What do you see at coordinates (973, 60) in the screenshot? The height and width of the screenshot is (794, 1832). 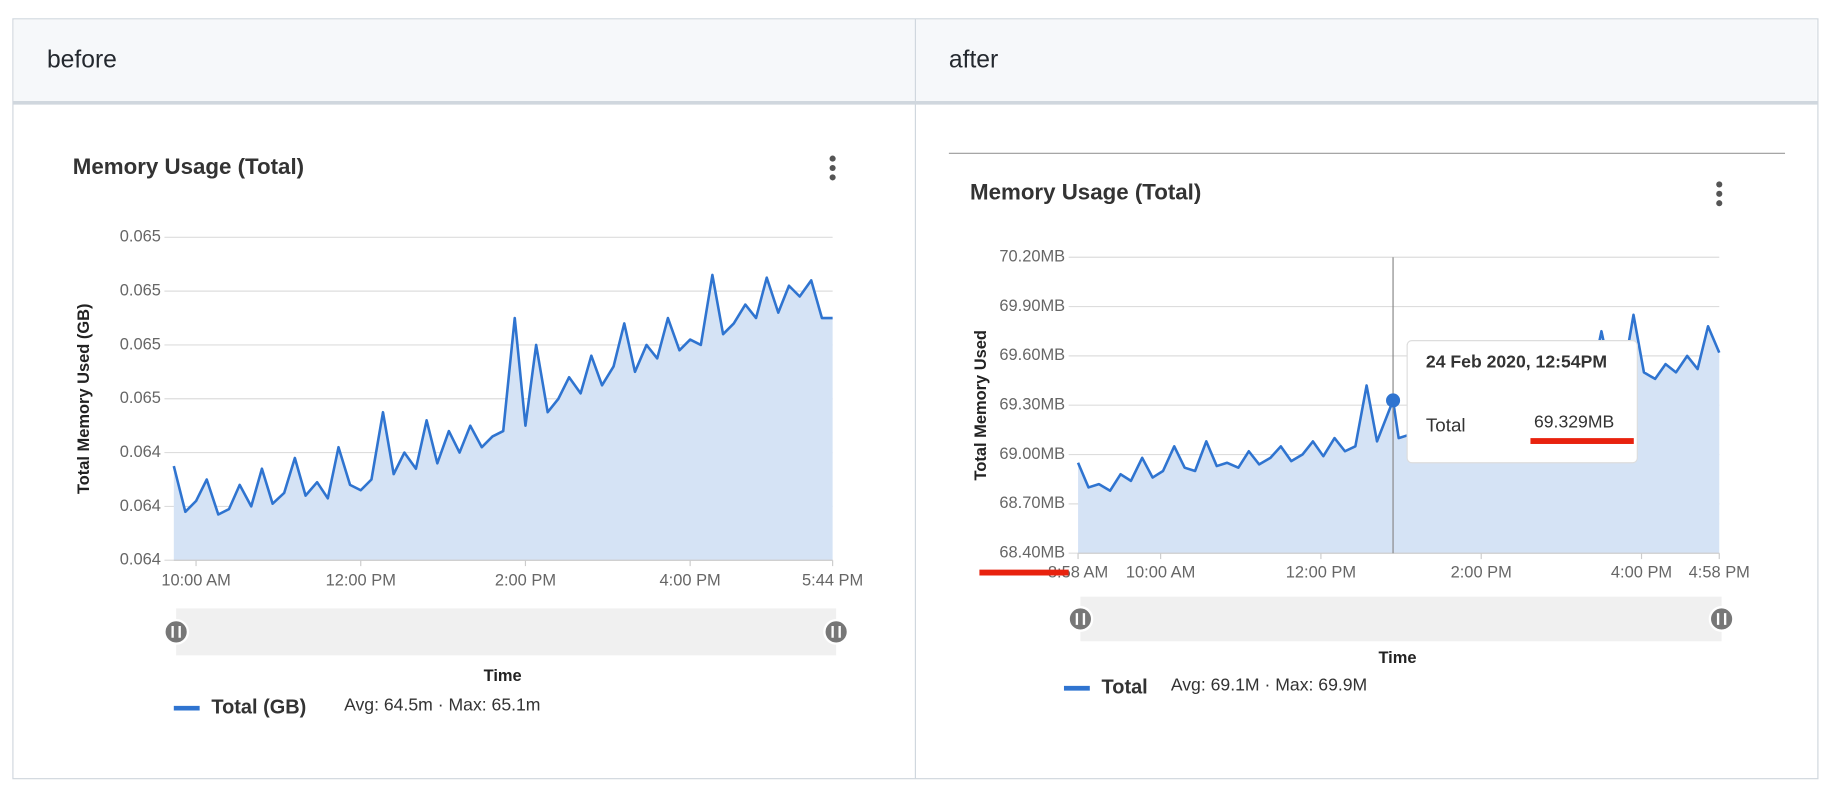 I see `column-header: after` at bounding box center [973, 60].